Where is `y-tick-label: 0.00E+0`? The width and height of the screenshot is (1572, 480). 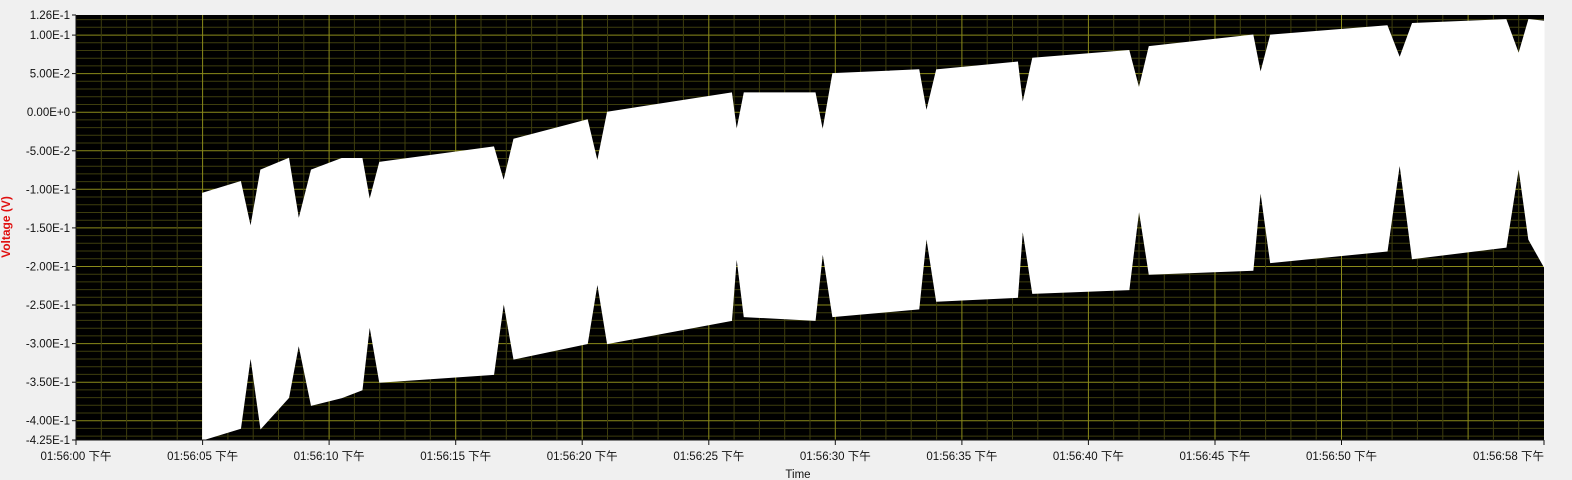 y-tick-label: 0.00E+0 is located at coordinates (48, 113).